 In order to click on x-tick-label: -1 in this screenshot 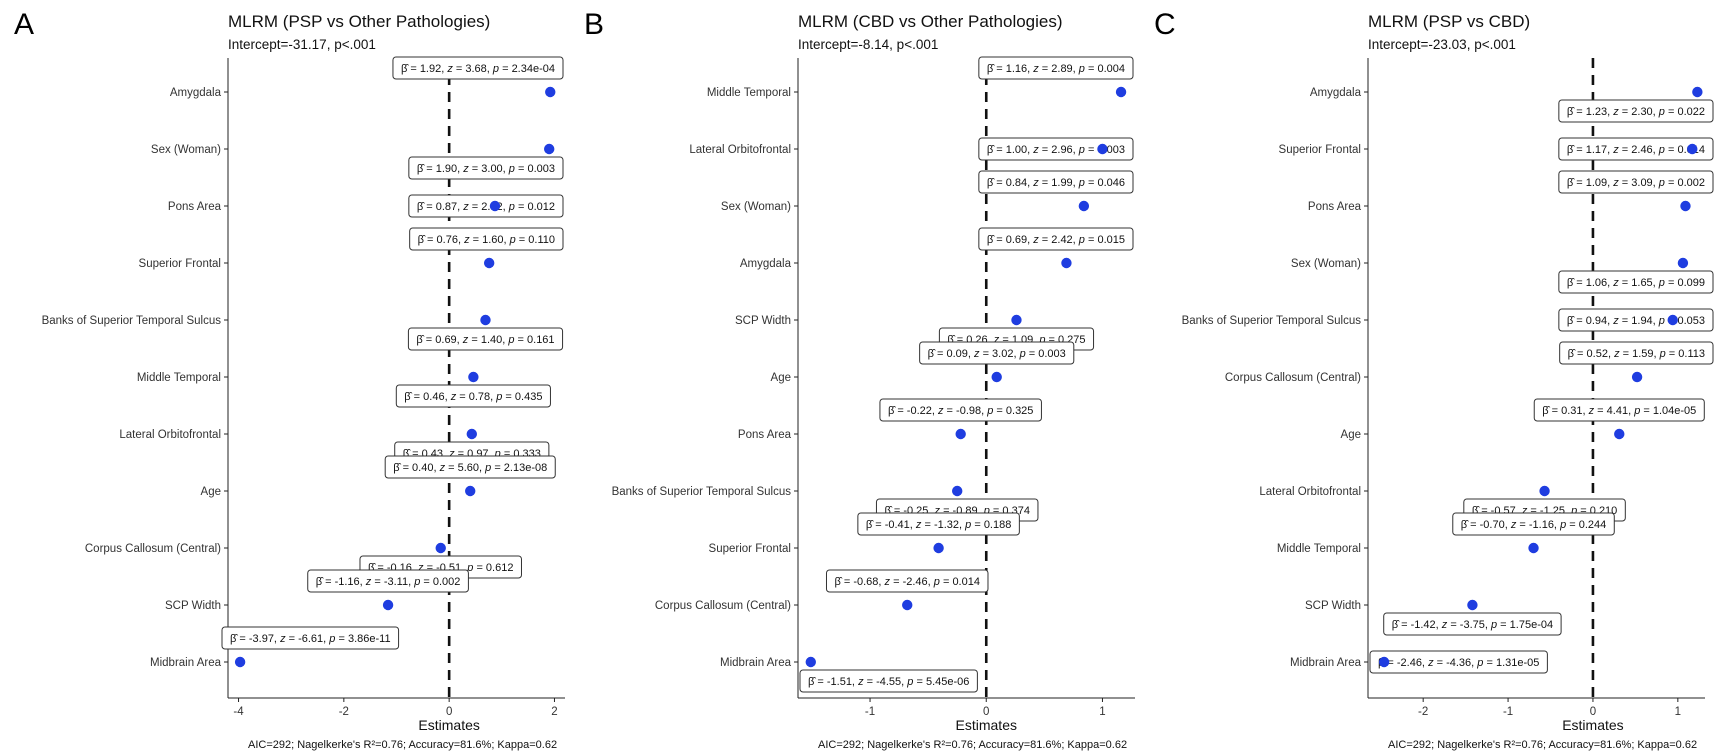, I will do `click(1508, 712)`.